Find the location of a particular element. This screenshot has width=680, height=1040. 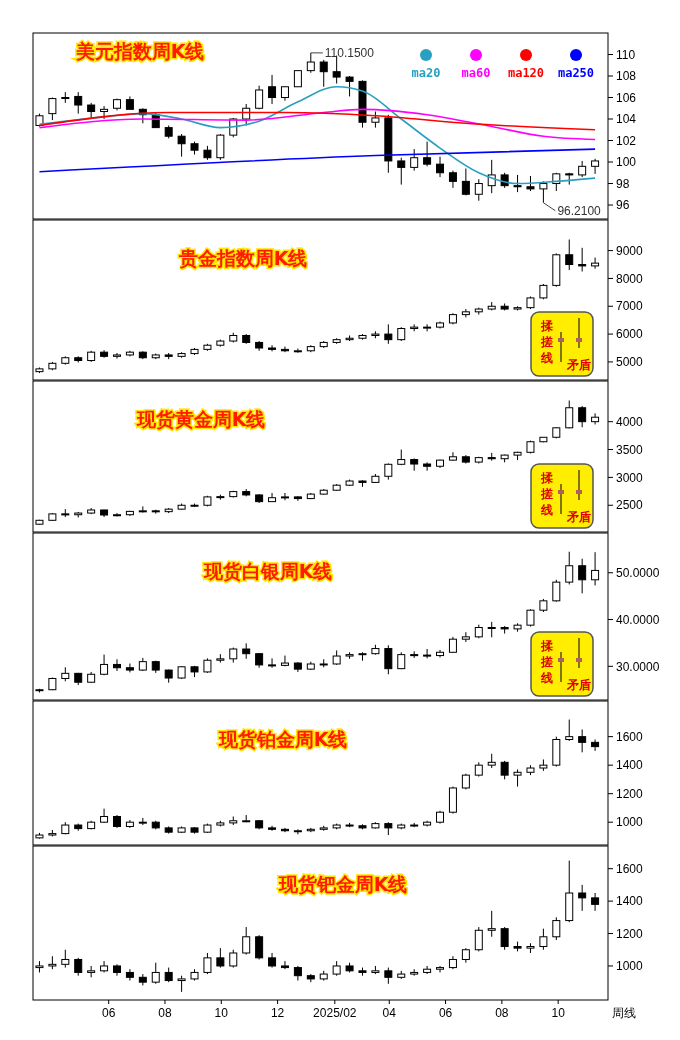

legend-label: ma60 is located at coordinates (476, 73).